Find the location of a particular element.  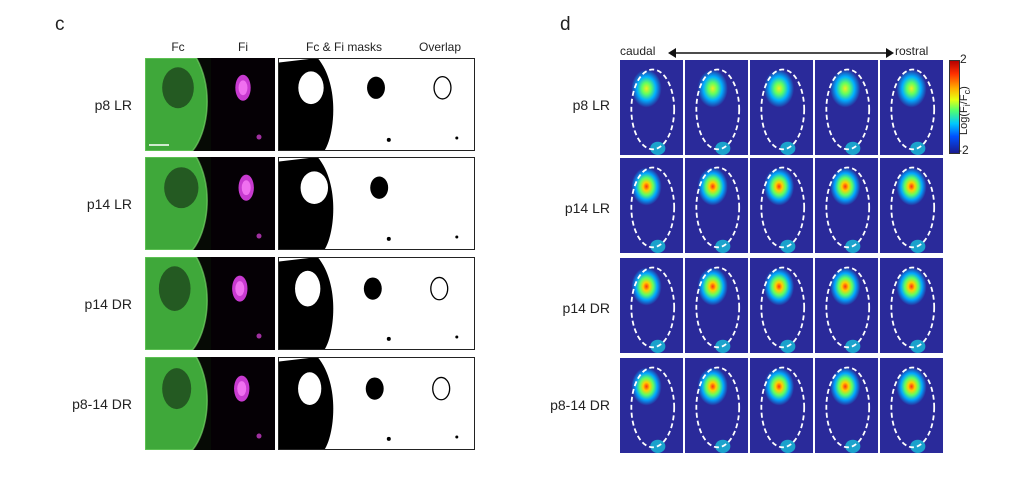

row-label-d-0: p8 LR is located at coordinates (591, 105).